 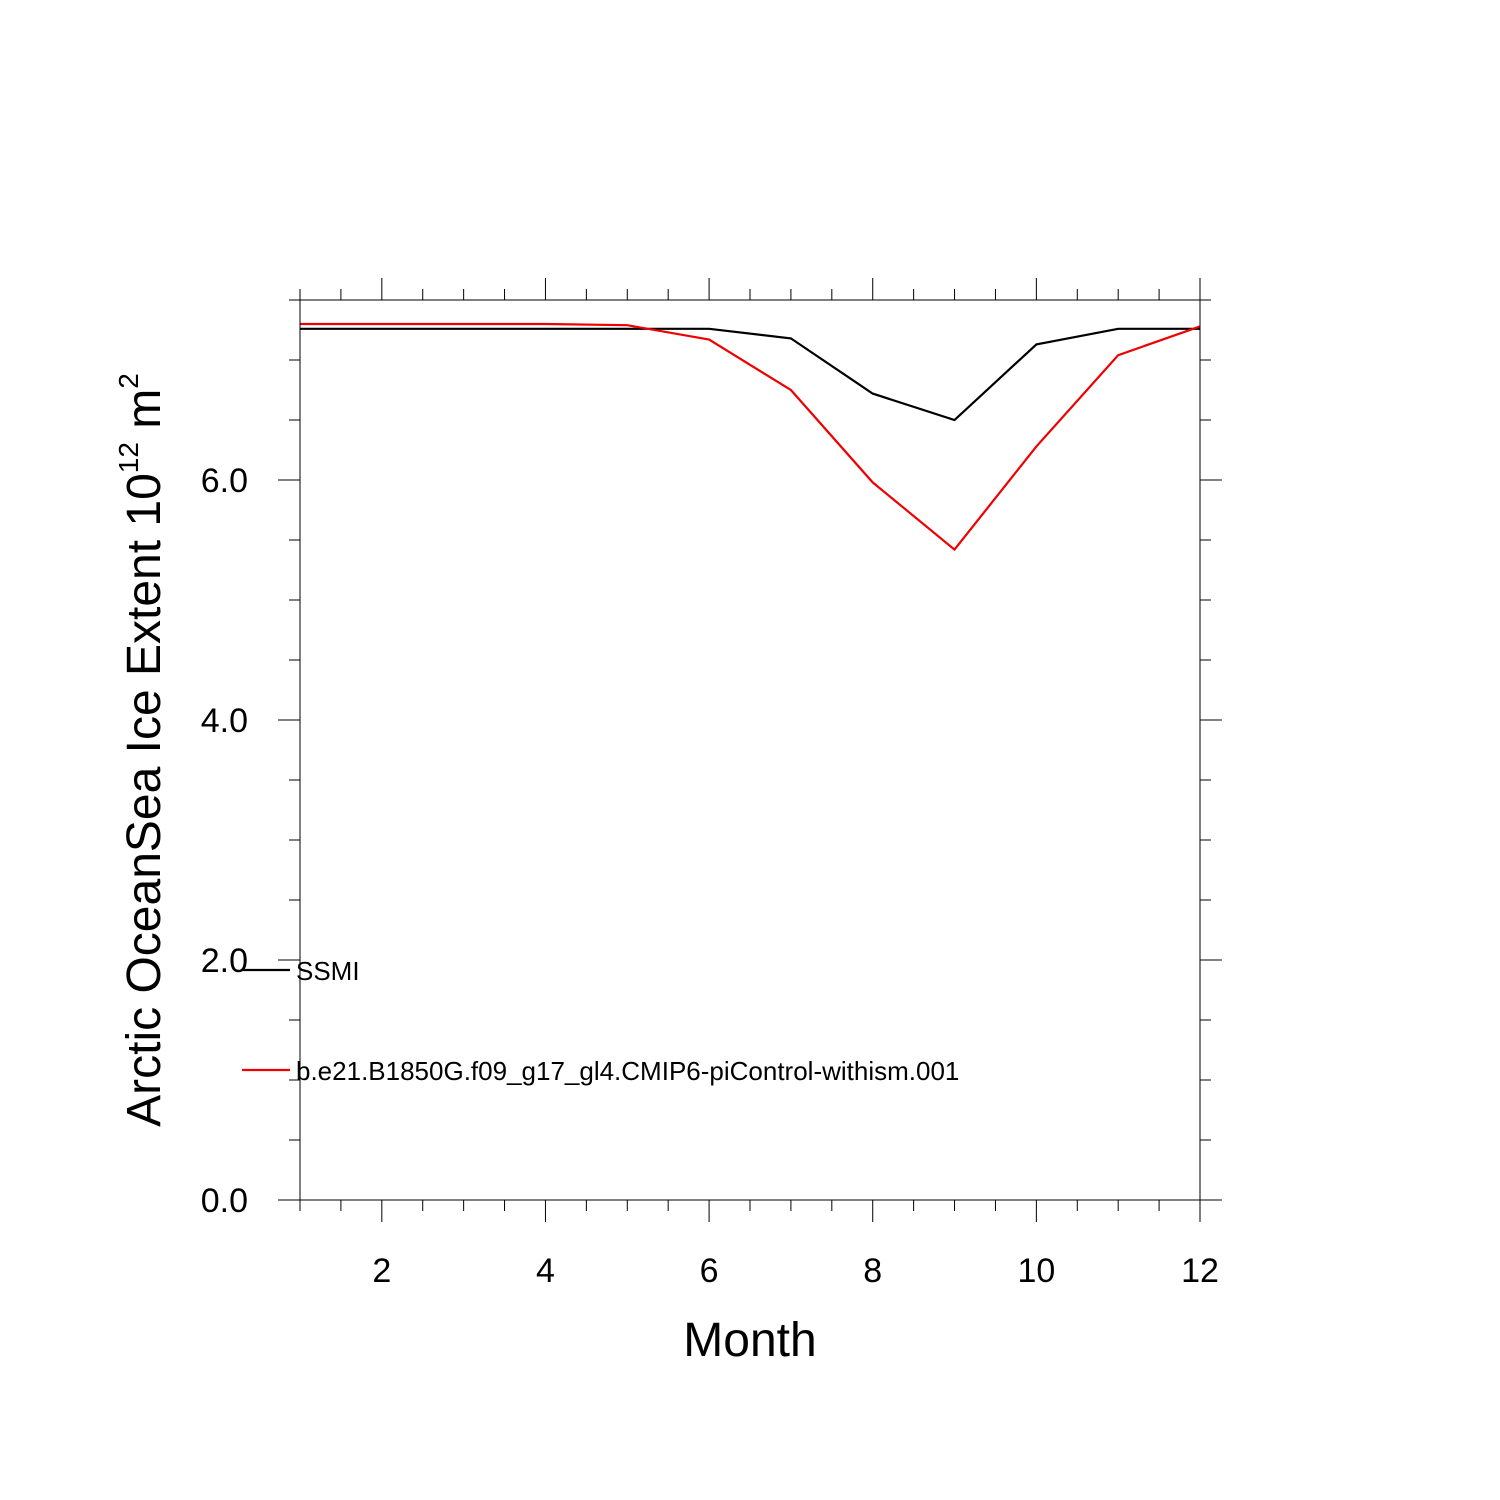 What do you see at coordinates (1036, 1271) in the screenshot?
I see `x-tick-label: 10` at bounding box center [1036, 1271].